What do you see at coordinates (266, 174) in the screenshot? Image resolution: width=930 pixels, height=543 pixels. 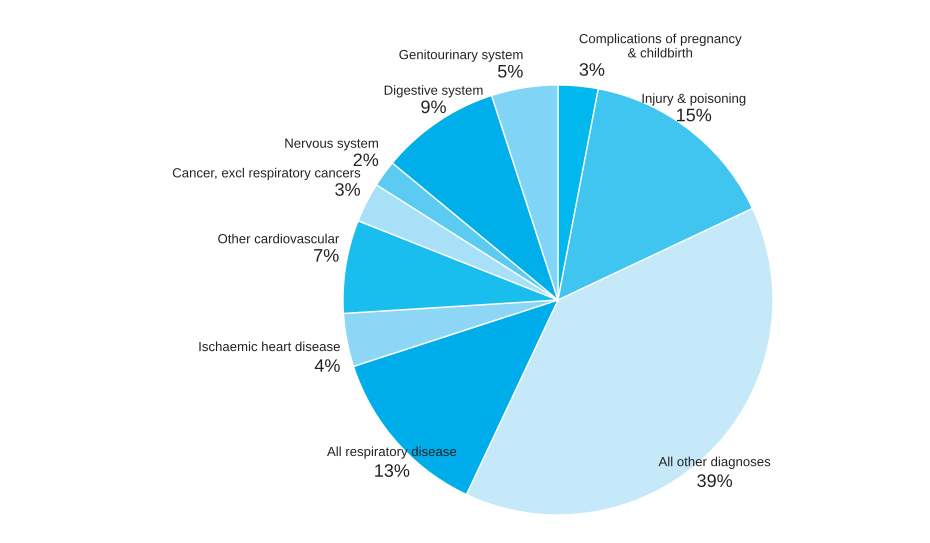 I see `slice-label: Cancer, excl respiratory cancers` at bounding box center [266, 174].